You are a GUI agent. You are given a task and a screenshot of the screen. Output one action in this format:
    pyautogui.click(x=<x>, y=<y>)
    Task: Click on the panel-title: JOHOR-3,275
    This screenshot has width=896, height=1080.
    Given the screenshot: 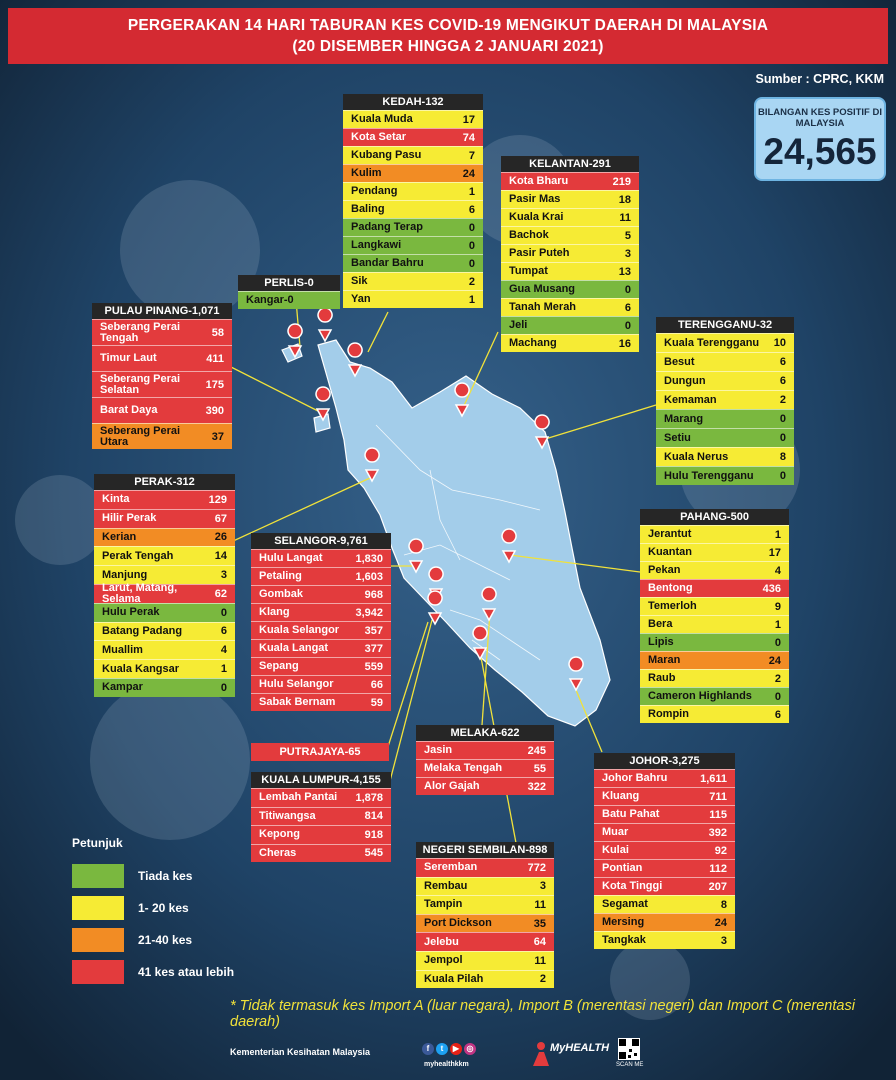 What is the action you would take?
    pyautogui.click(x=664, y=761)
    